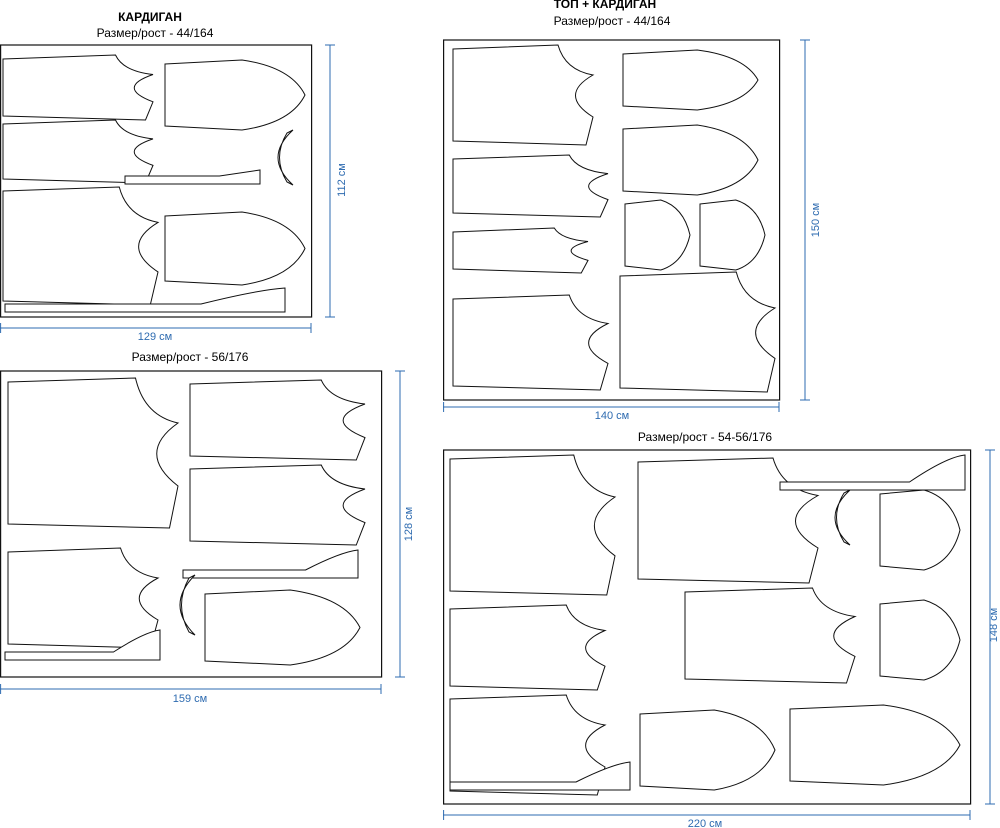  I want to click on height-label: 112 см, so click(342, 180).